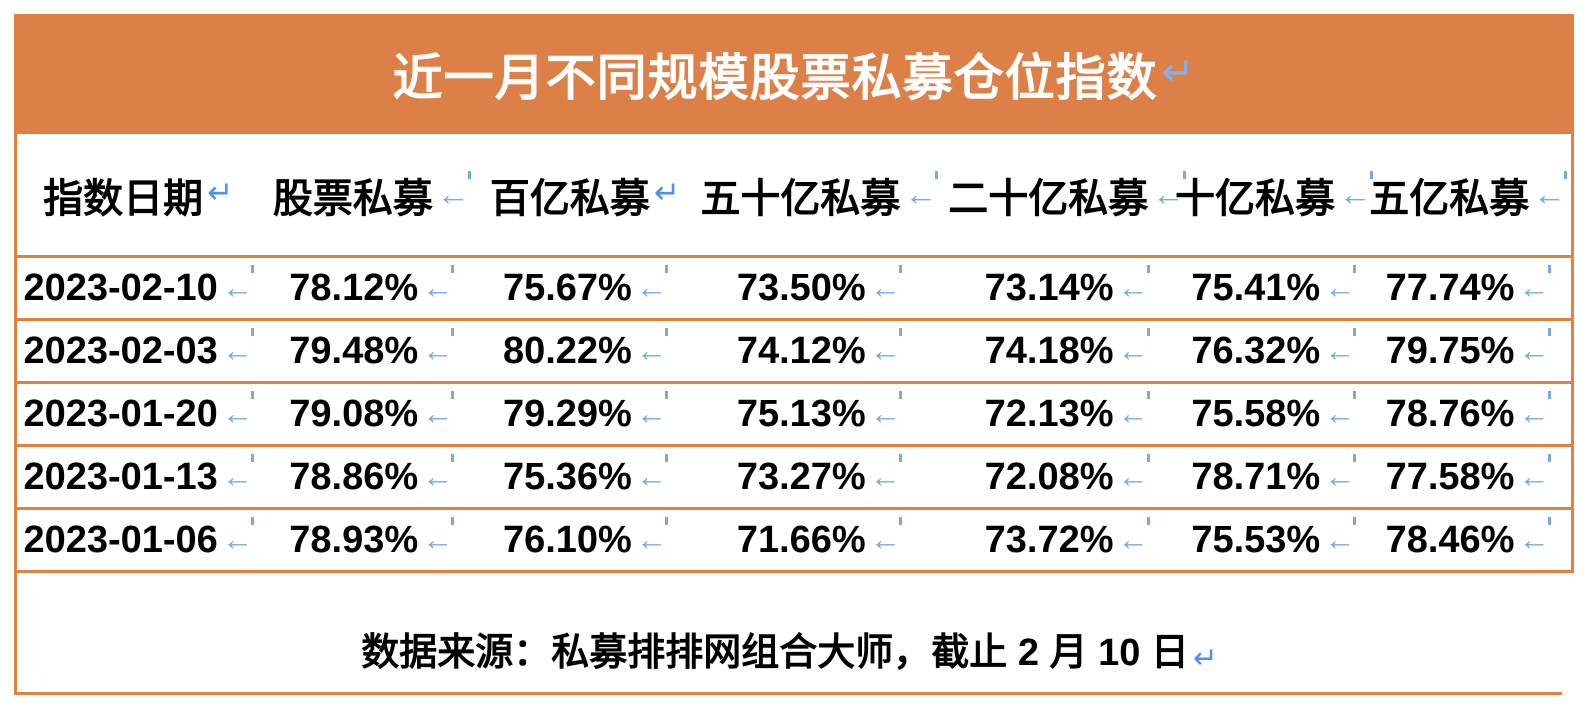 The width and height of the screenshot is (1588, 712). I want to click on value-cell: 78.12% ←, so click(372, 287).